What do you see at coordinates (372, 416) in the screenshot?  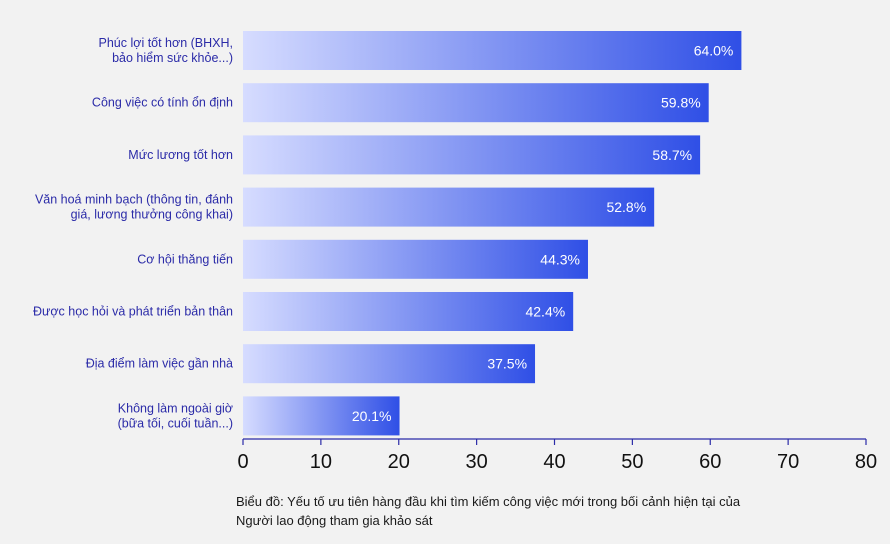 I see `bar-value-label: 20.1%` at bounding box center [372, 416].